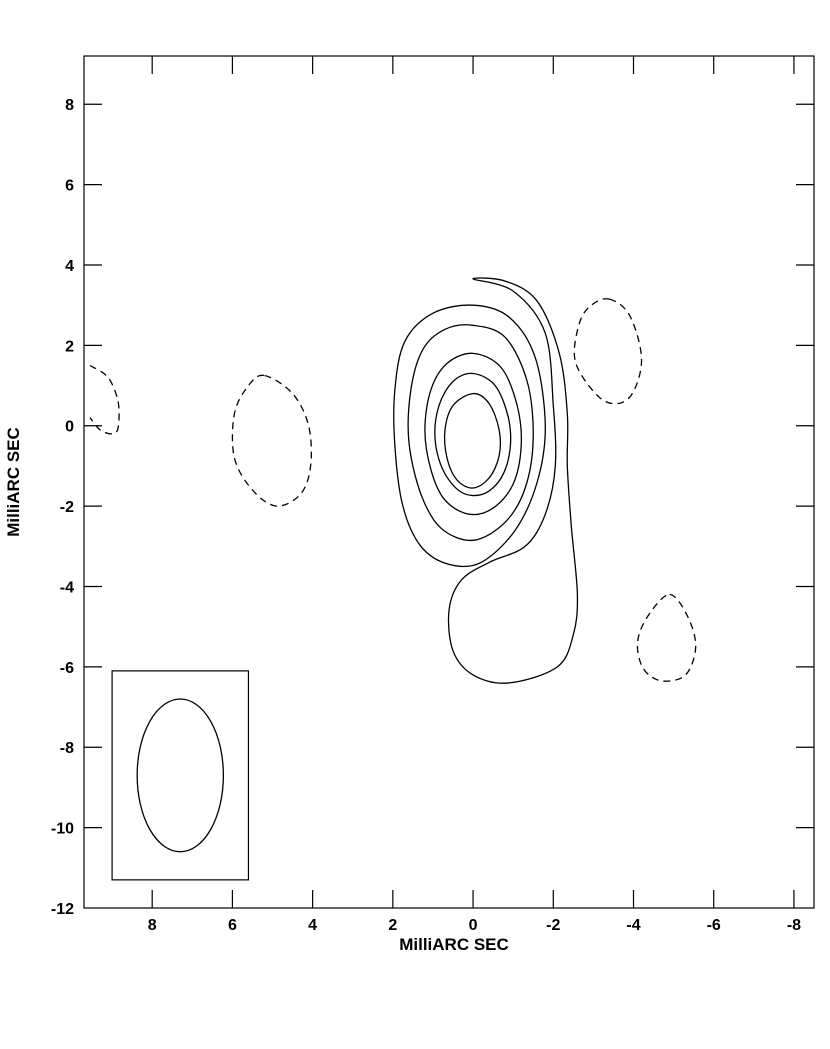 This screenshot has height=1049, width=830. Describe the element at coordinates (67, 668) in the screenshot. I see `y-tick-label: -6` at that location.